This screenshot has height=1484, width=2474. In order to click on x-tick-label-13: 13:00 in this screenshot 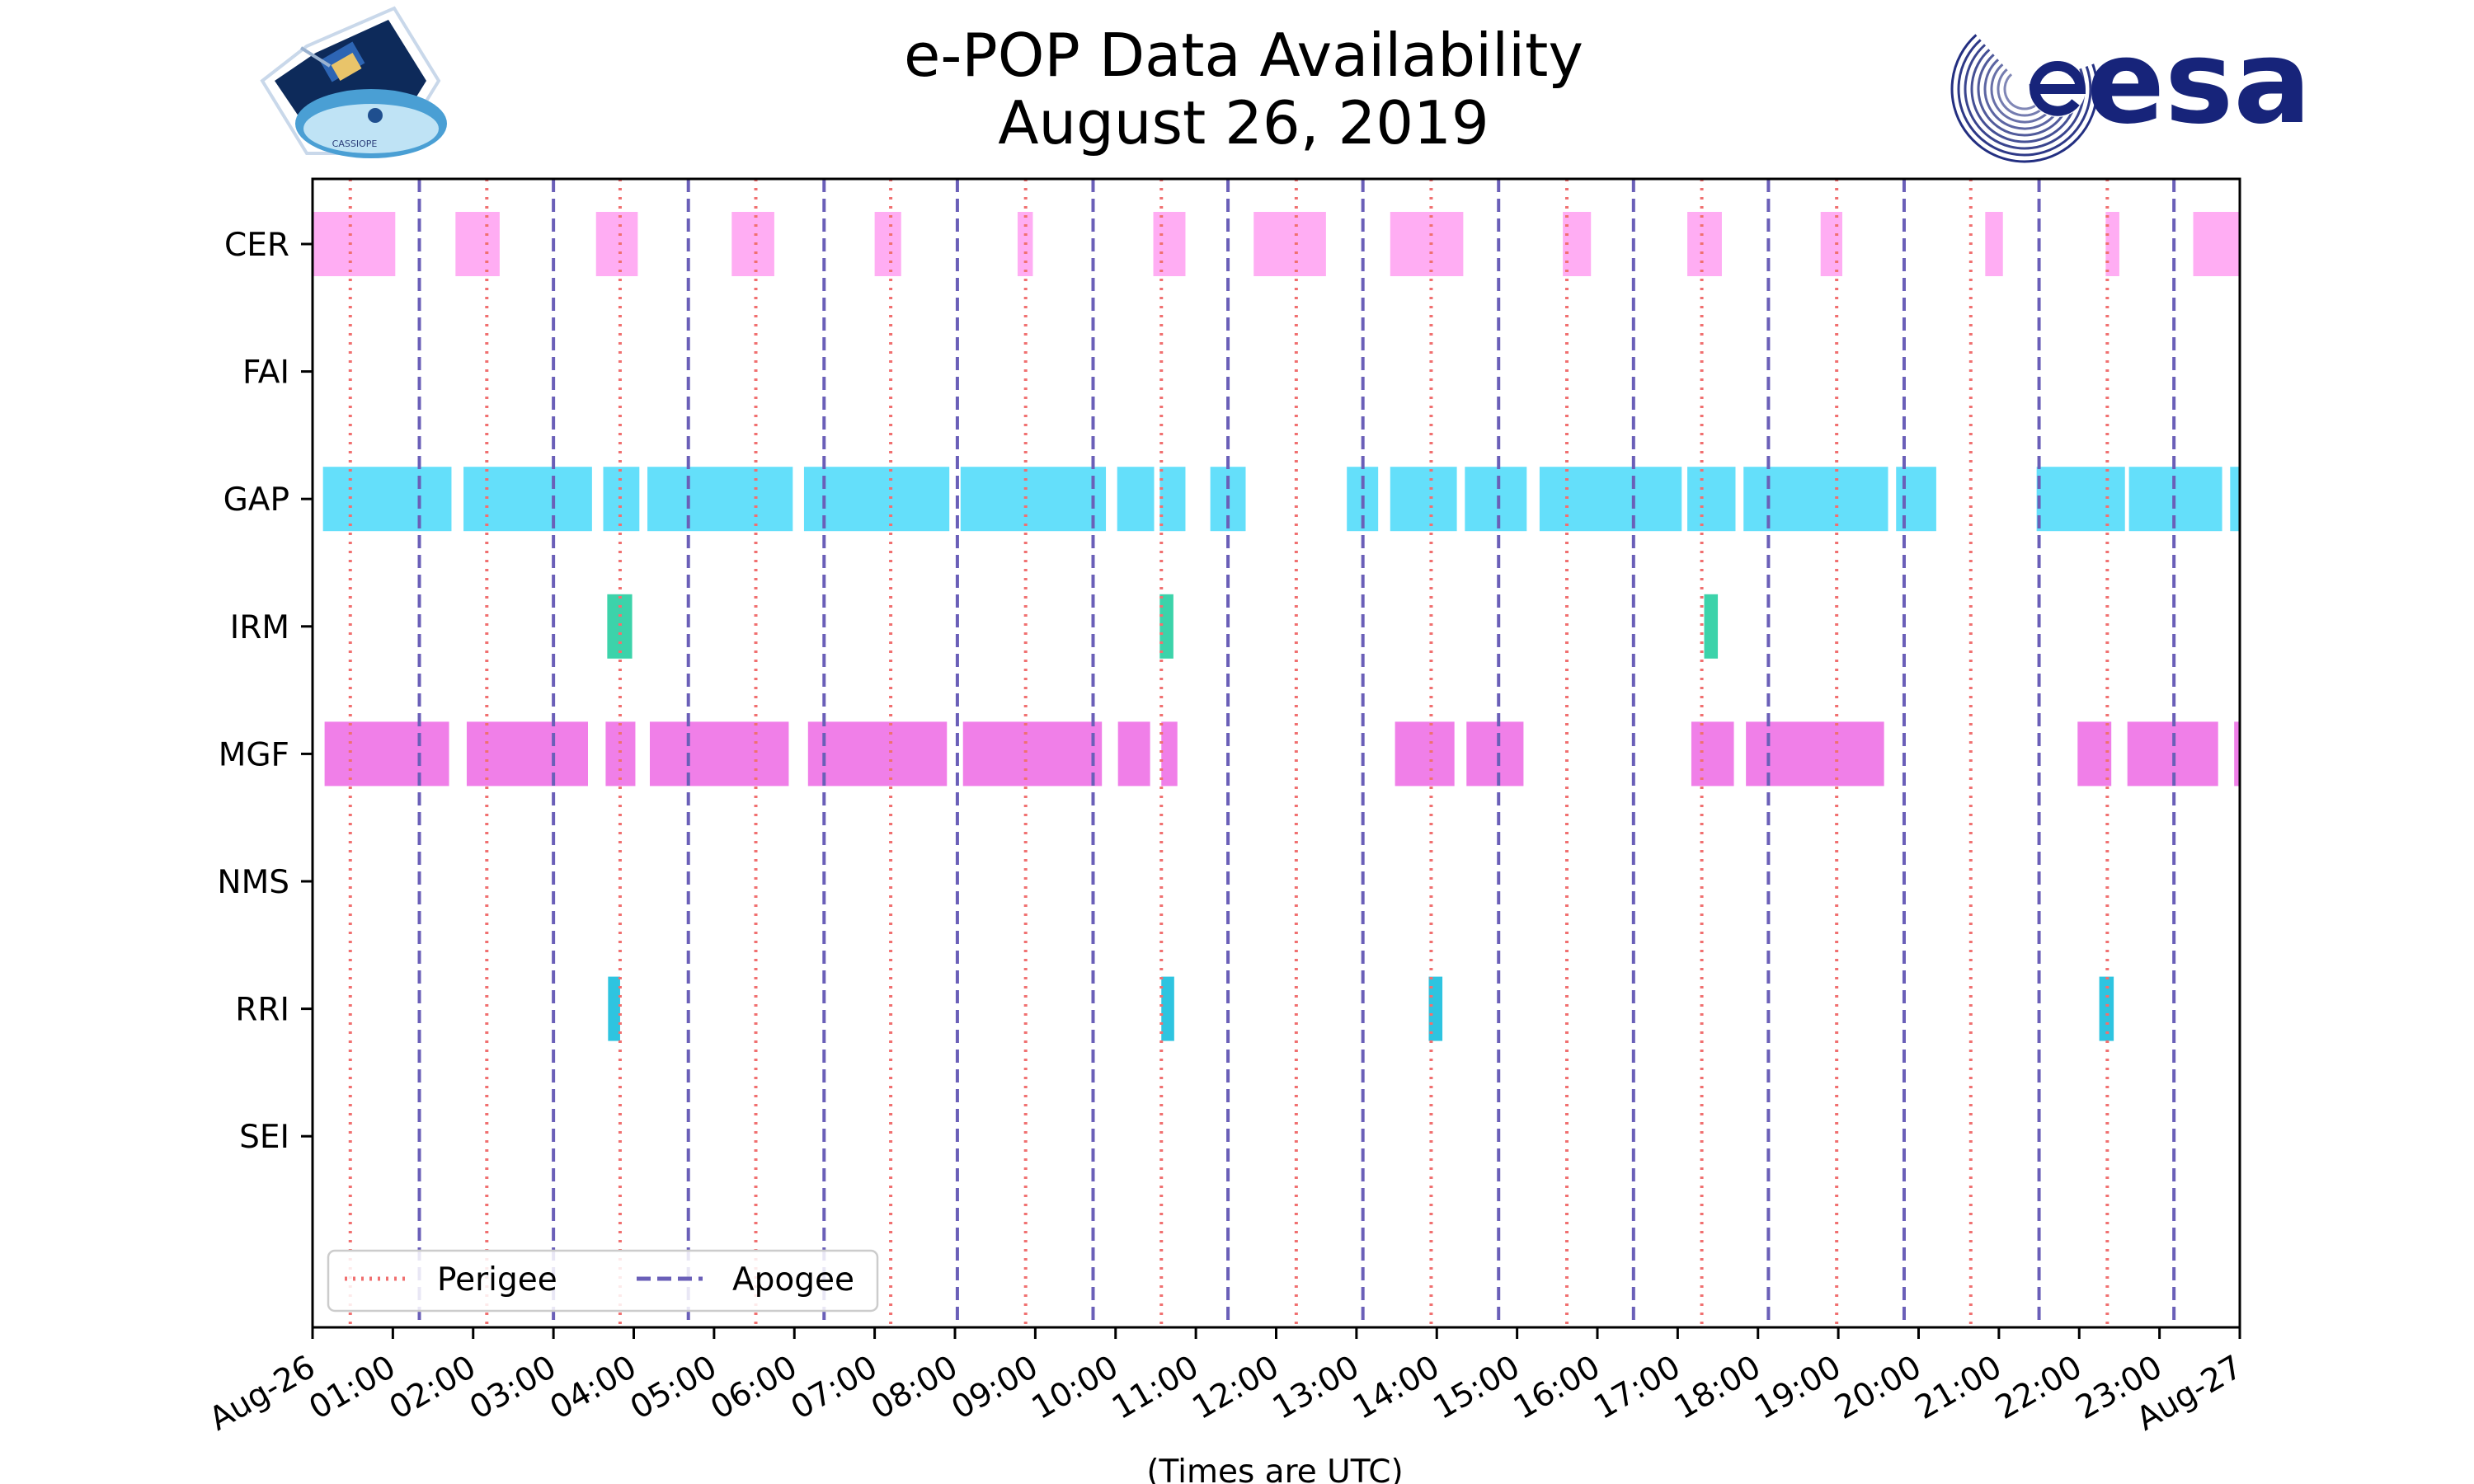, I will do `click(1316, 1388)`.